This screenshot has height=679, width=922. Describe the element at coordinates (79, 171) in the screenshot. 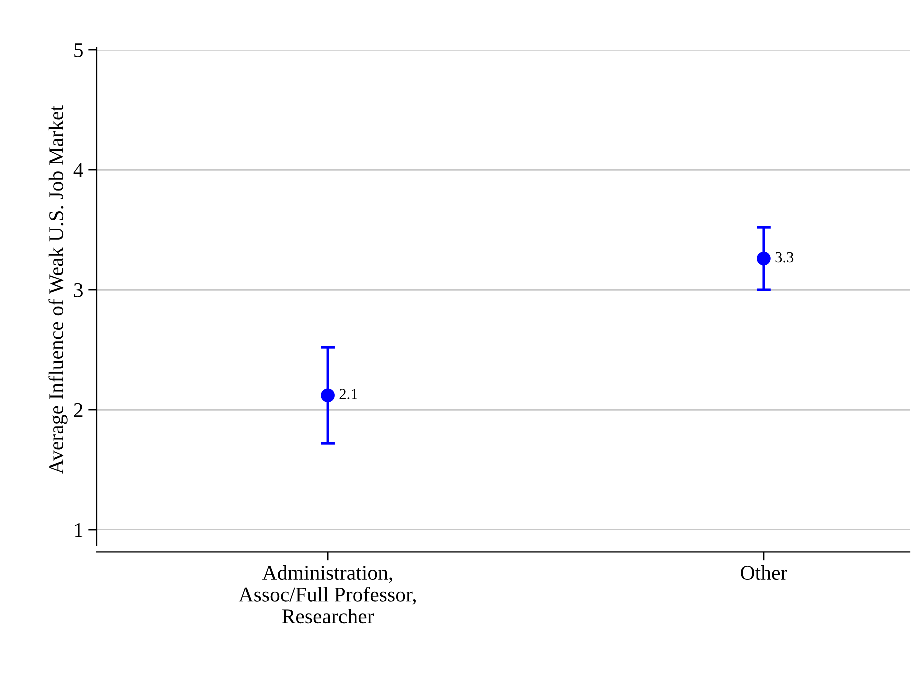

I see `y-tick-label: 4` at that location.